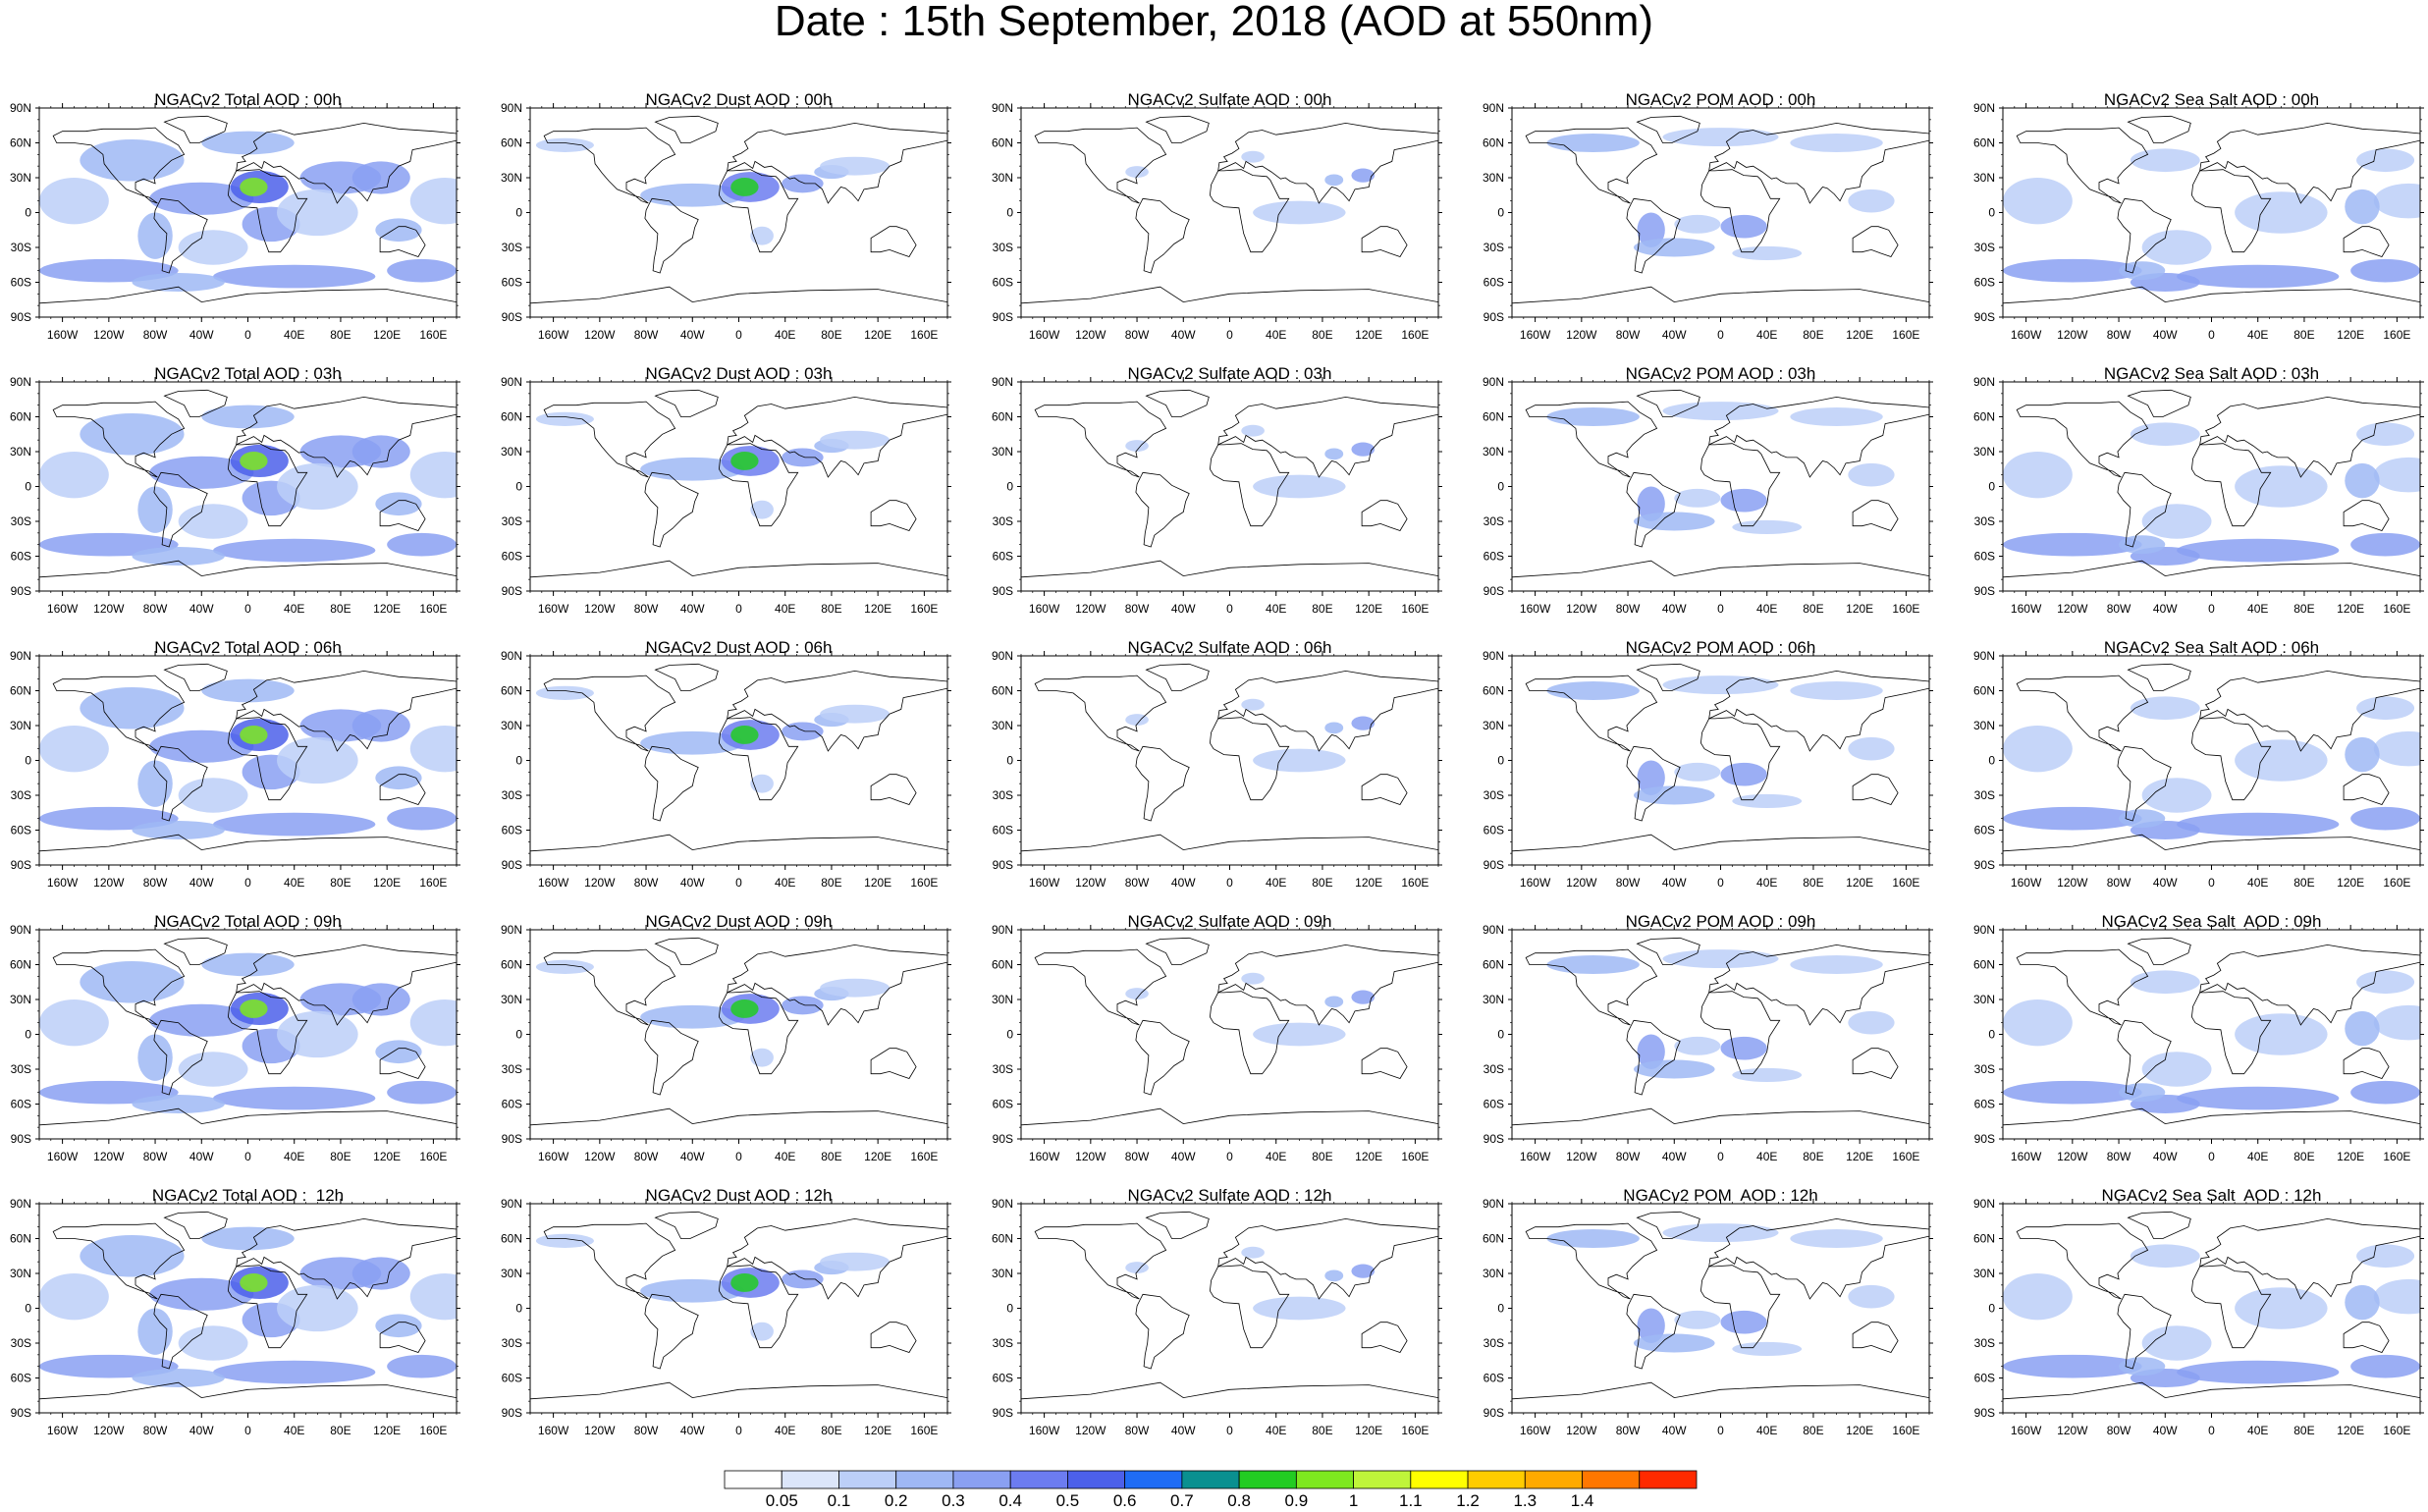 Image resolution: width=2428 pixels, height=1512 pixels. What do you see at coordinates (2166, 1156) in the screenshot?
I see `lon-label: 40W` at bounding box center [2166, 1156].